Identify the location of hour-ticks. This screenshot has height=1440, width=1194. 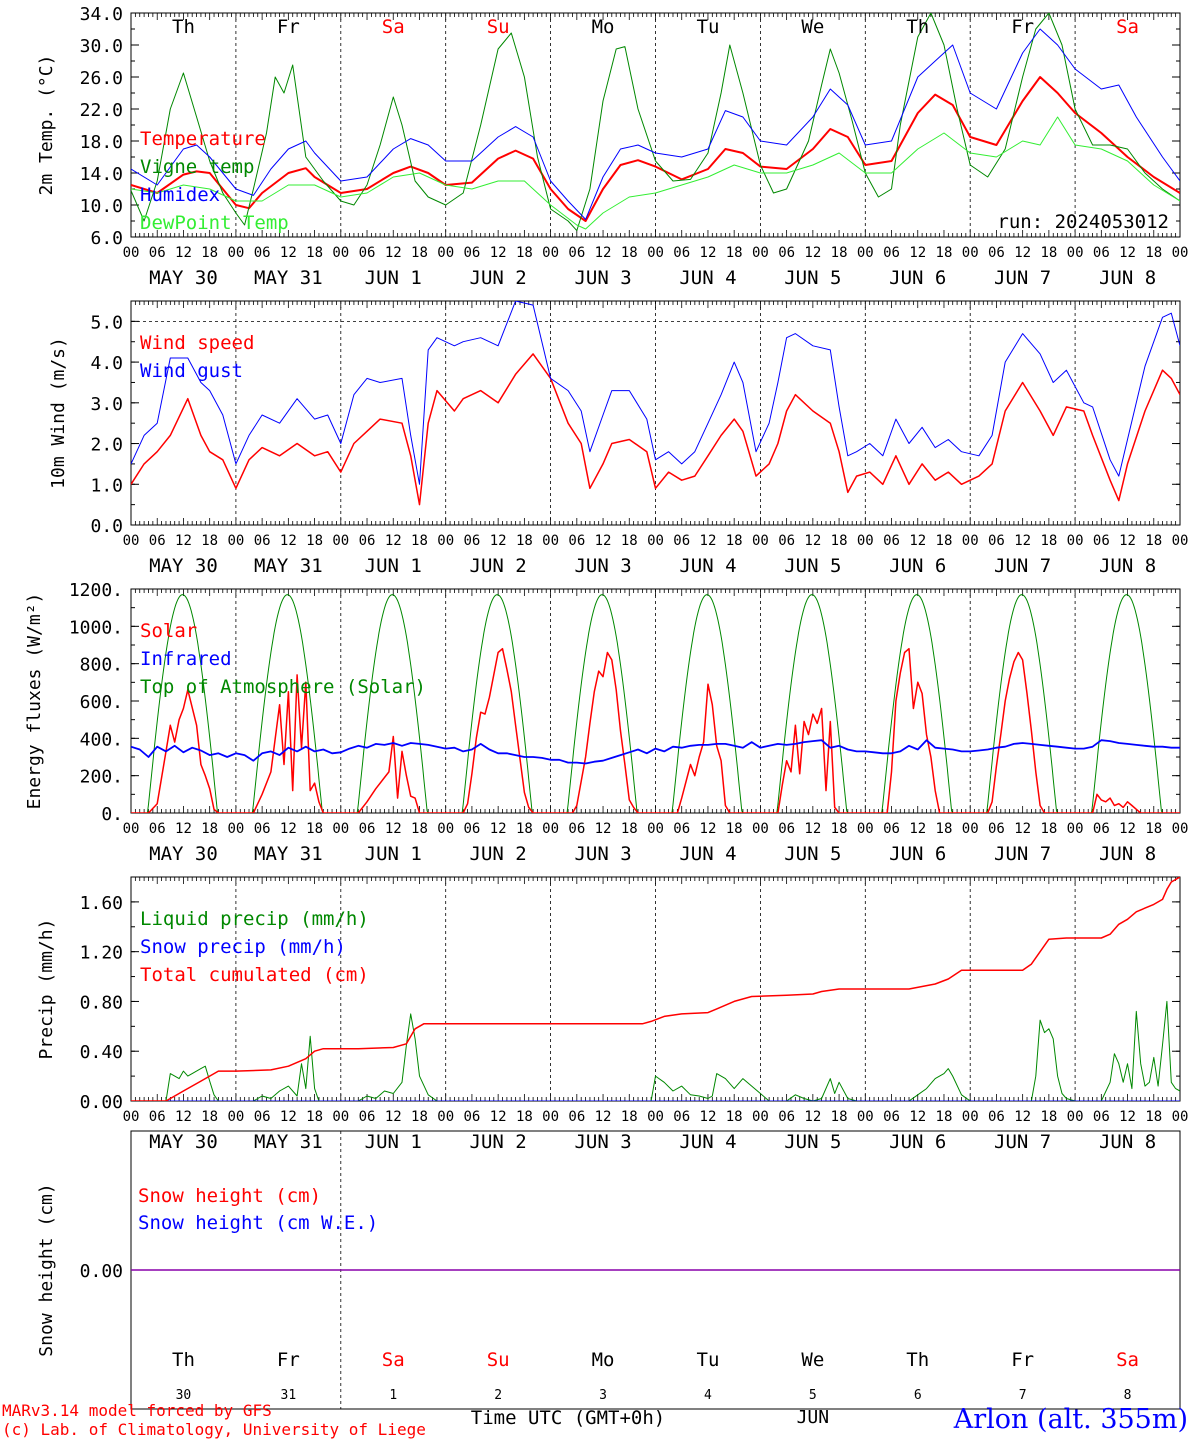
(655, 701).